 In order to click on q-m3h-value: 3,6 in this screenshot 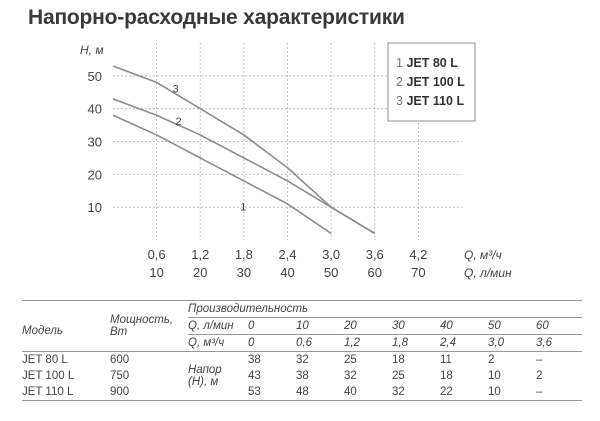, I will do `click(544, 343)`.